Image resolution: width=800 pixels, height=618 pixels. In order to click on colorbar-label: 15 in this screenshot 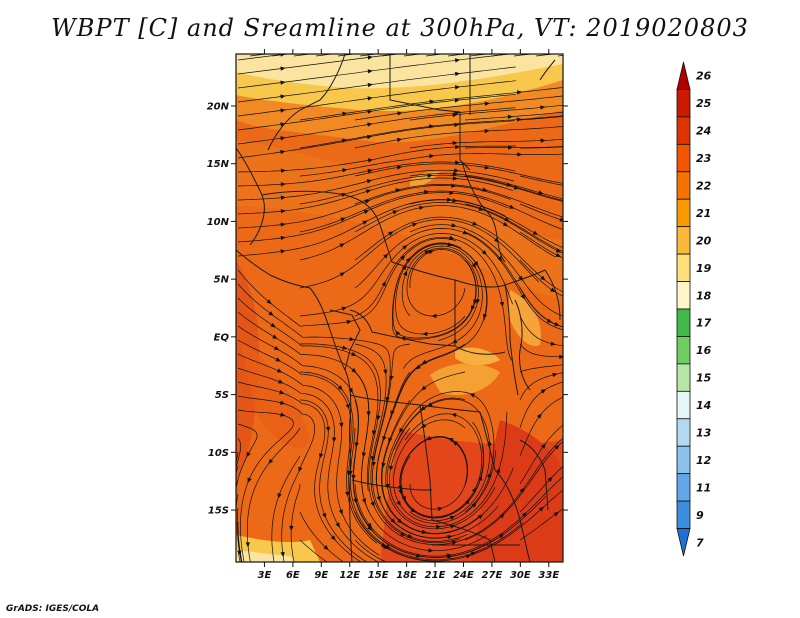, I will do `click(704, 378)`.